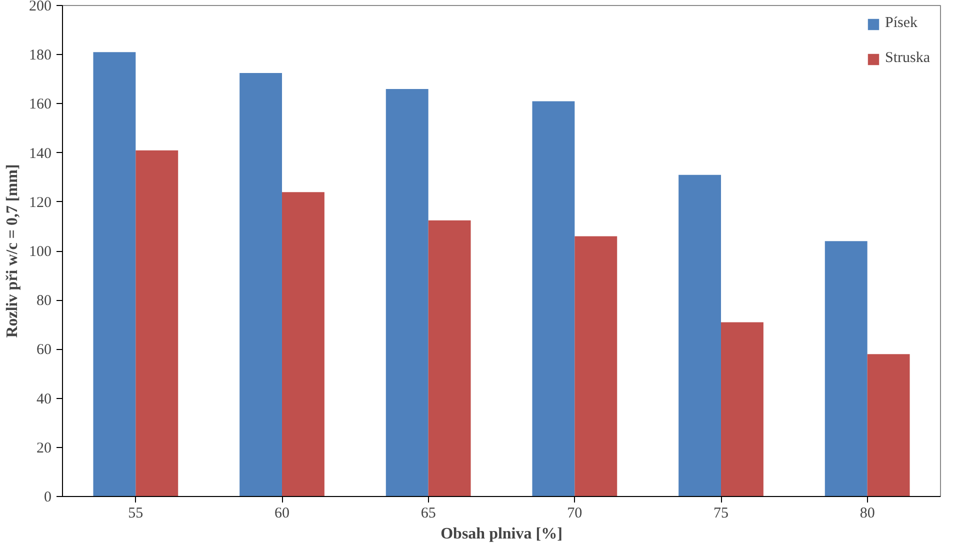  What do you see at coordinates (40, 154) in the screenshot?
I see `y-tick-label: 140` at bounding box center [40, 154].